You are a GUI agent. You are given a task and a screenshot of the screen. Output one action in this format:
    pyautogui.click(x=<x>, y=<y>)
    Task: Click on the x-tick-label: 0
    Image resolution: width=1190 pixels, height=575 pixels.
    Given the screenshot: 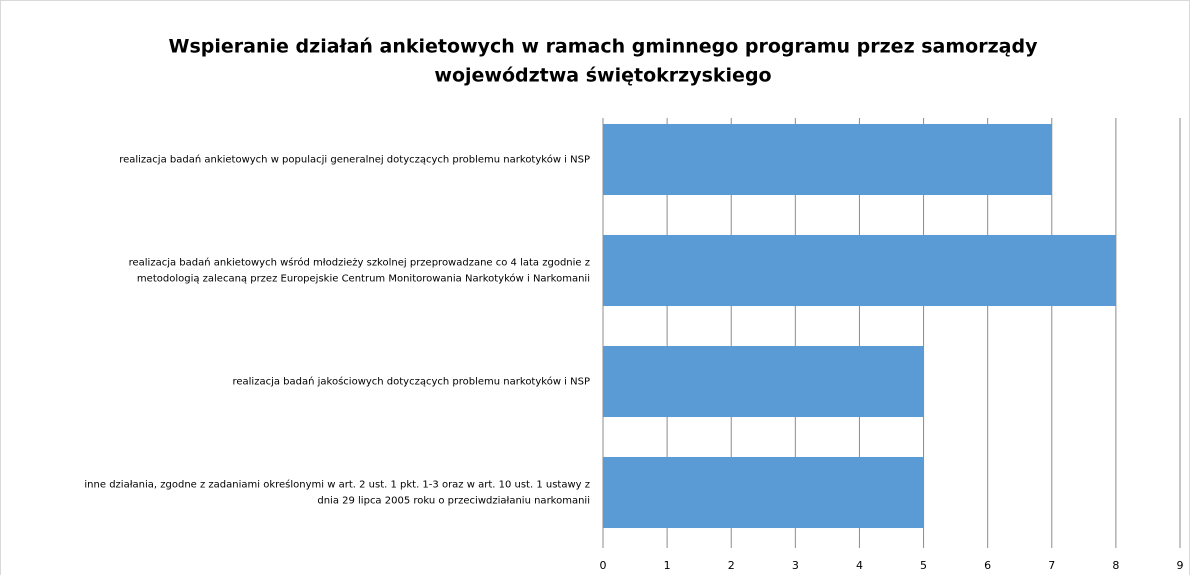 What is the action you would take?
    pyautogui.click(x=603, y=565)
    